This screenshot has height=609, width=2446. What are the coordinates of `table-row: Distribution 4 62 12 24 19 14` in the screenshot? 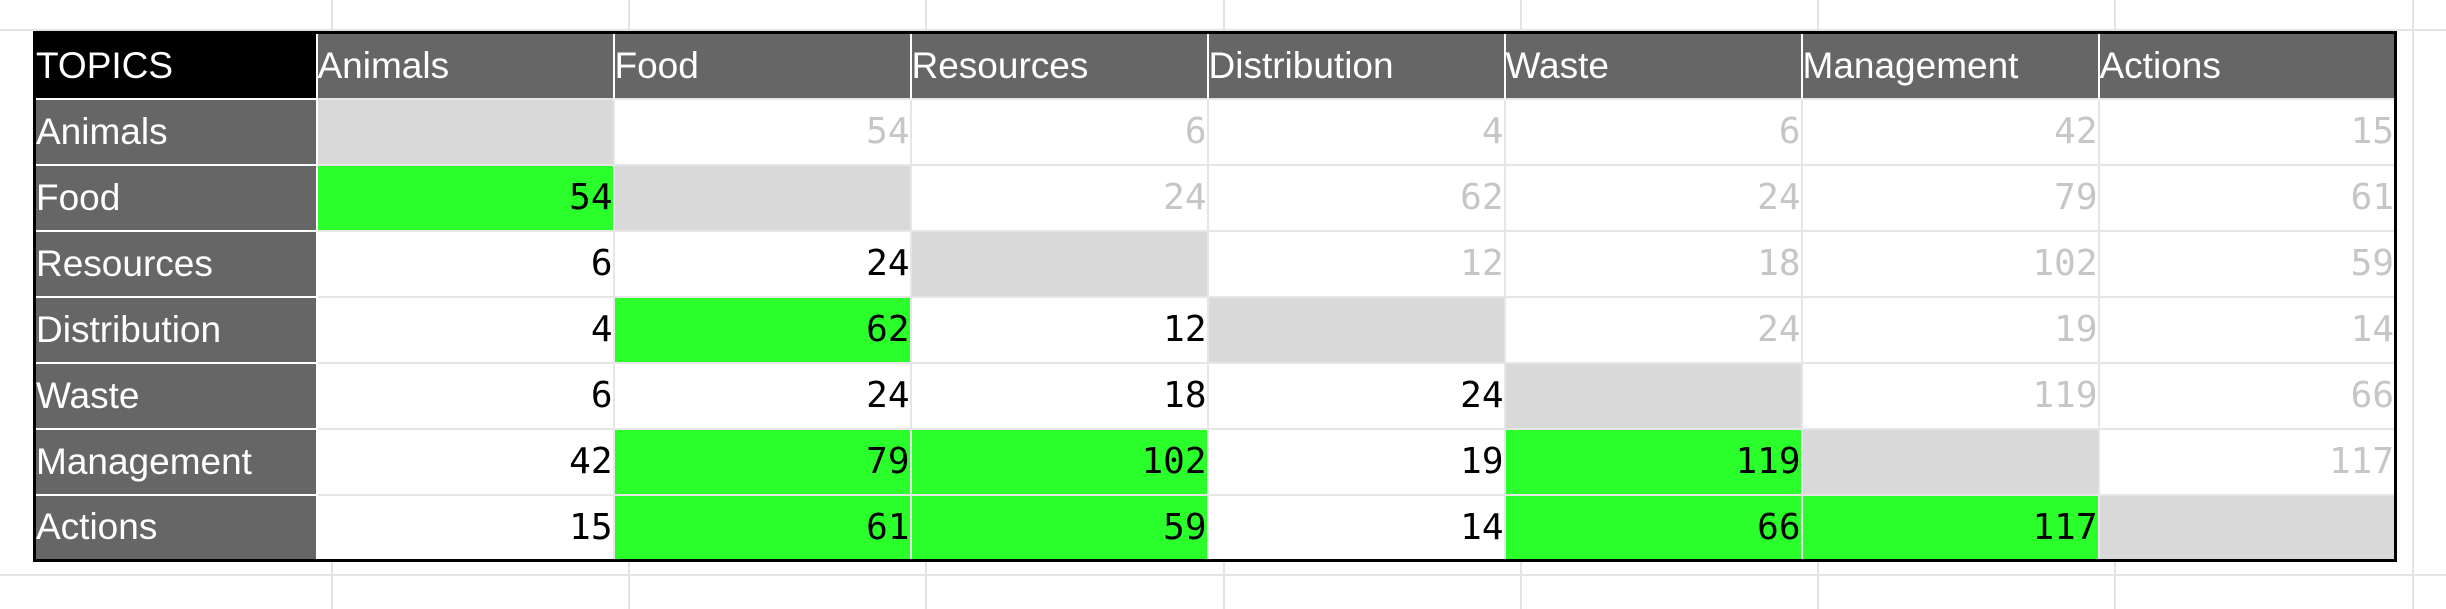 It's located at (1215, 329).